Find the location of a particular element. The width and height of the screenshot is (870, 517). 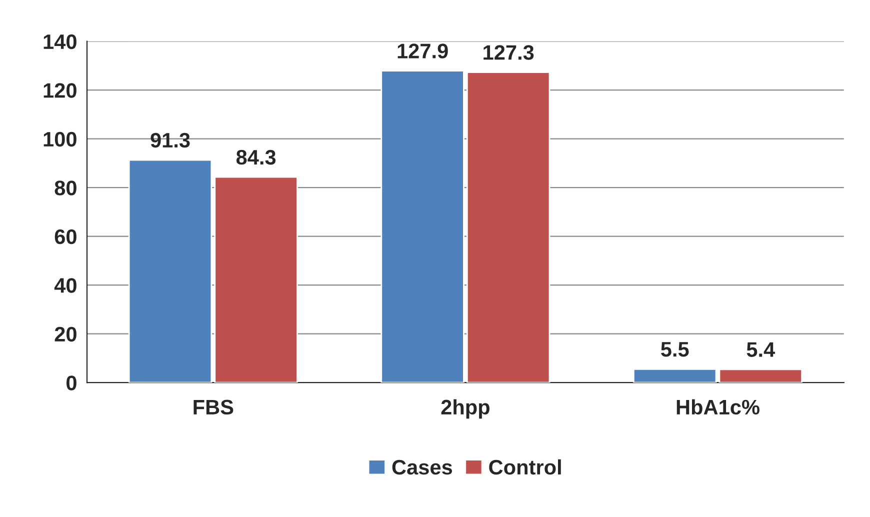

y-tick-label: 140 is located at coordinates (60, 42).